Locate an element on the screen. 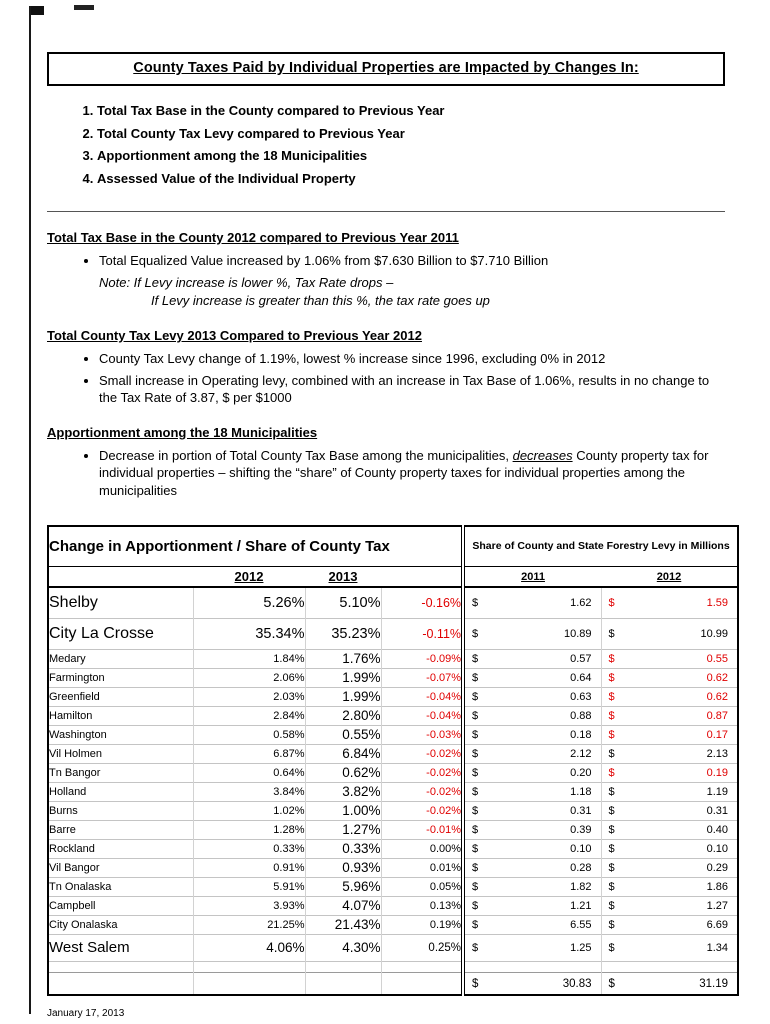 This screenshot has width=770, height=1024. table-year-header-row: 2012 2013 2011 2012 is located at coordinates (393, 577).